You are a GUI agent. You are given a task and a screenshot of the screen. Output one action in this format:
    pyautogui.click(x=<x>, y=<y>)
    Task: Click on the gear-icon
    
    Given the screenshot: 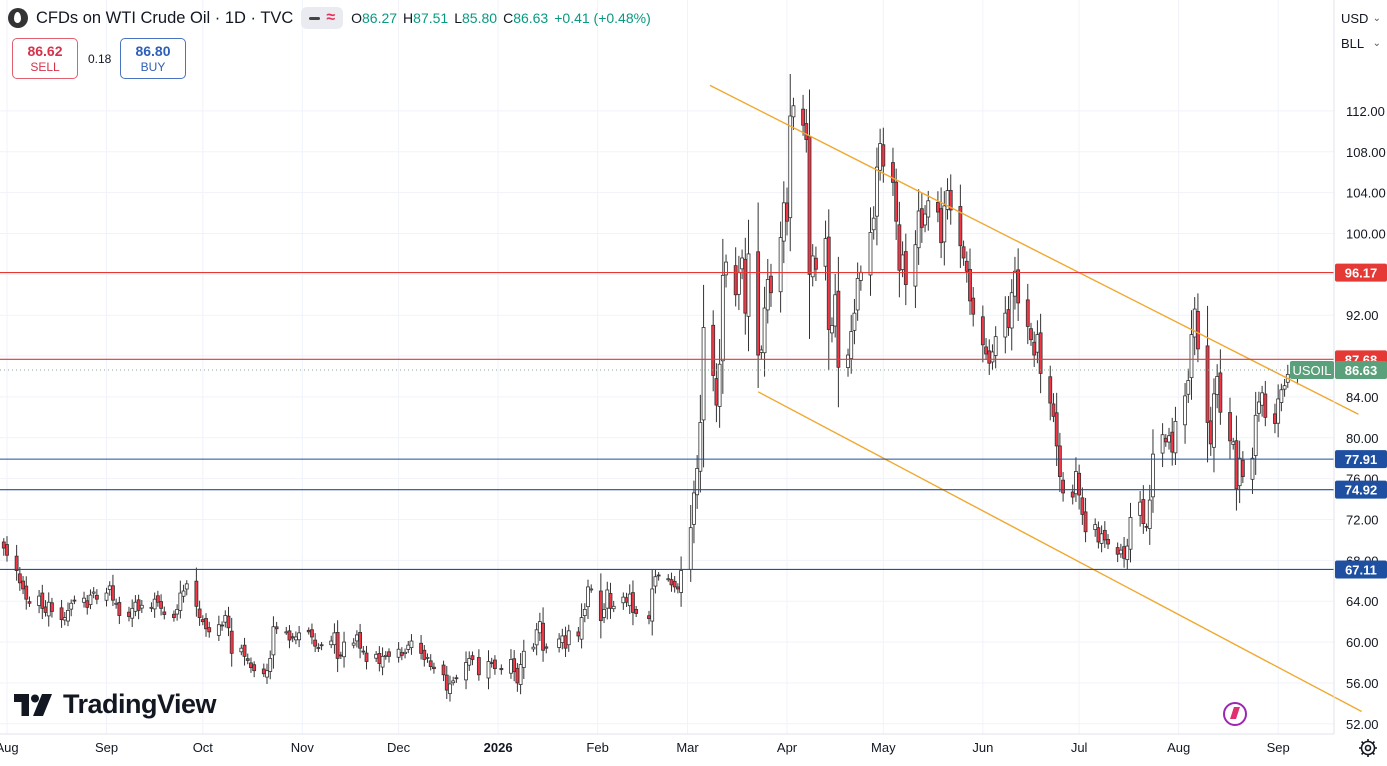 What is the action you would take?
    pyautogui.click(x=1368, y=748)
    